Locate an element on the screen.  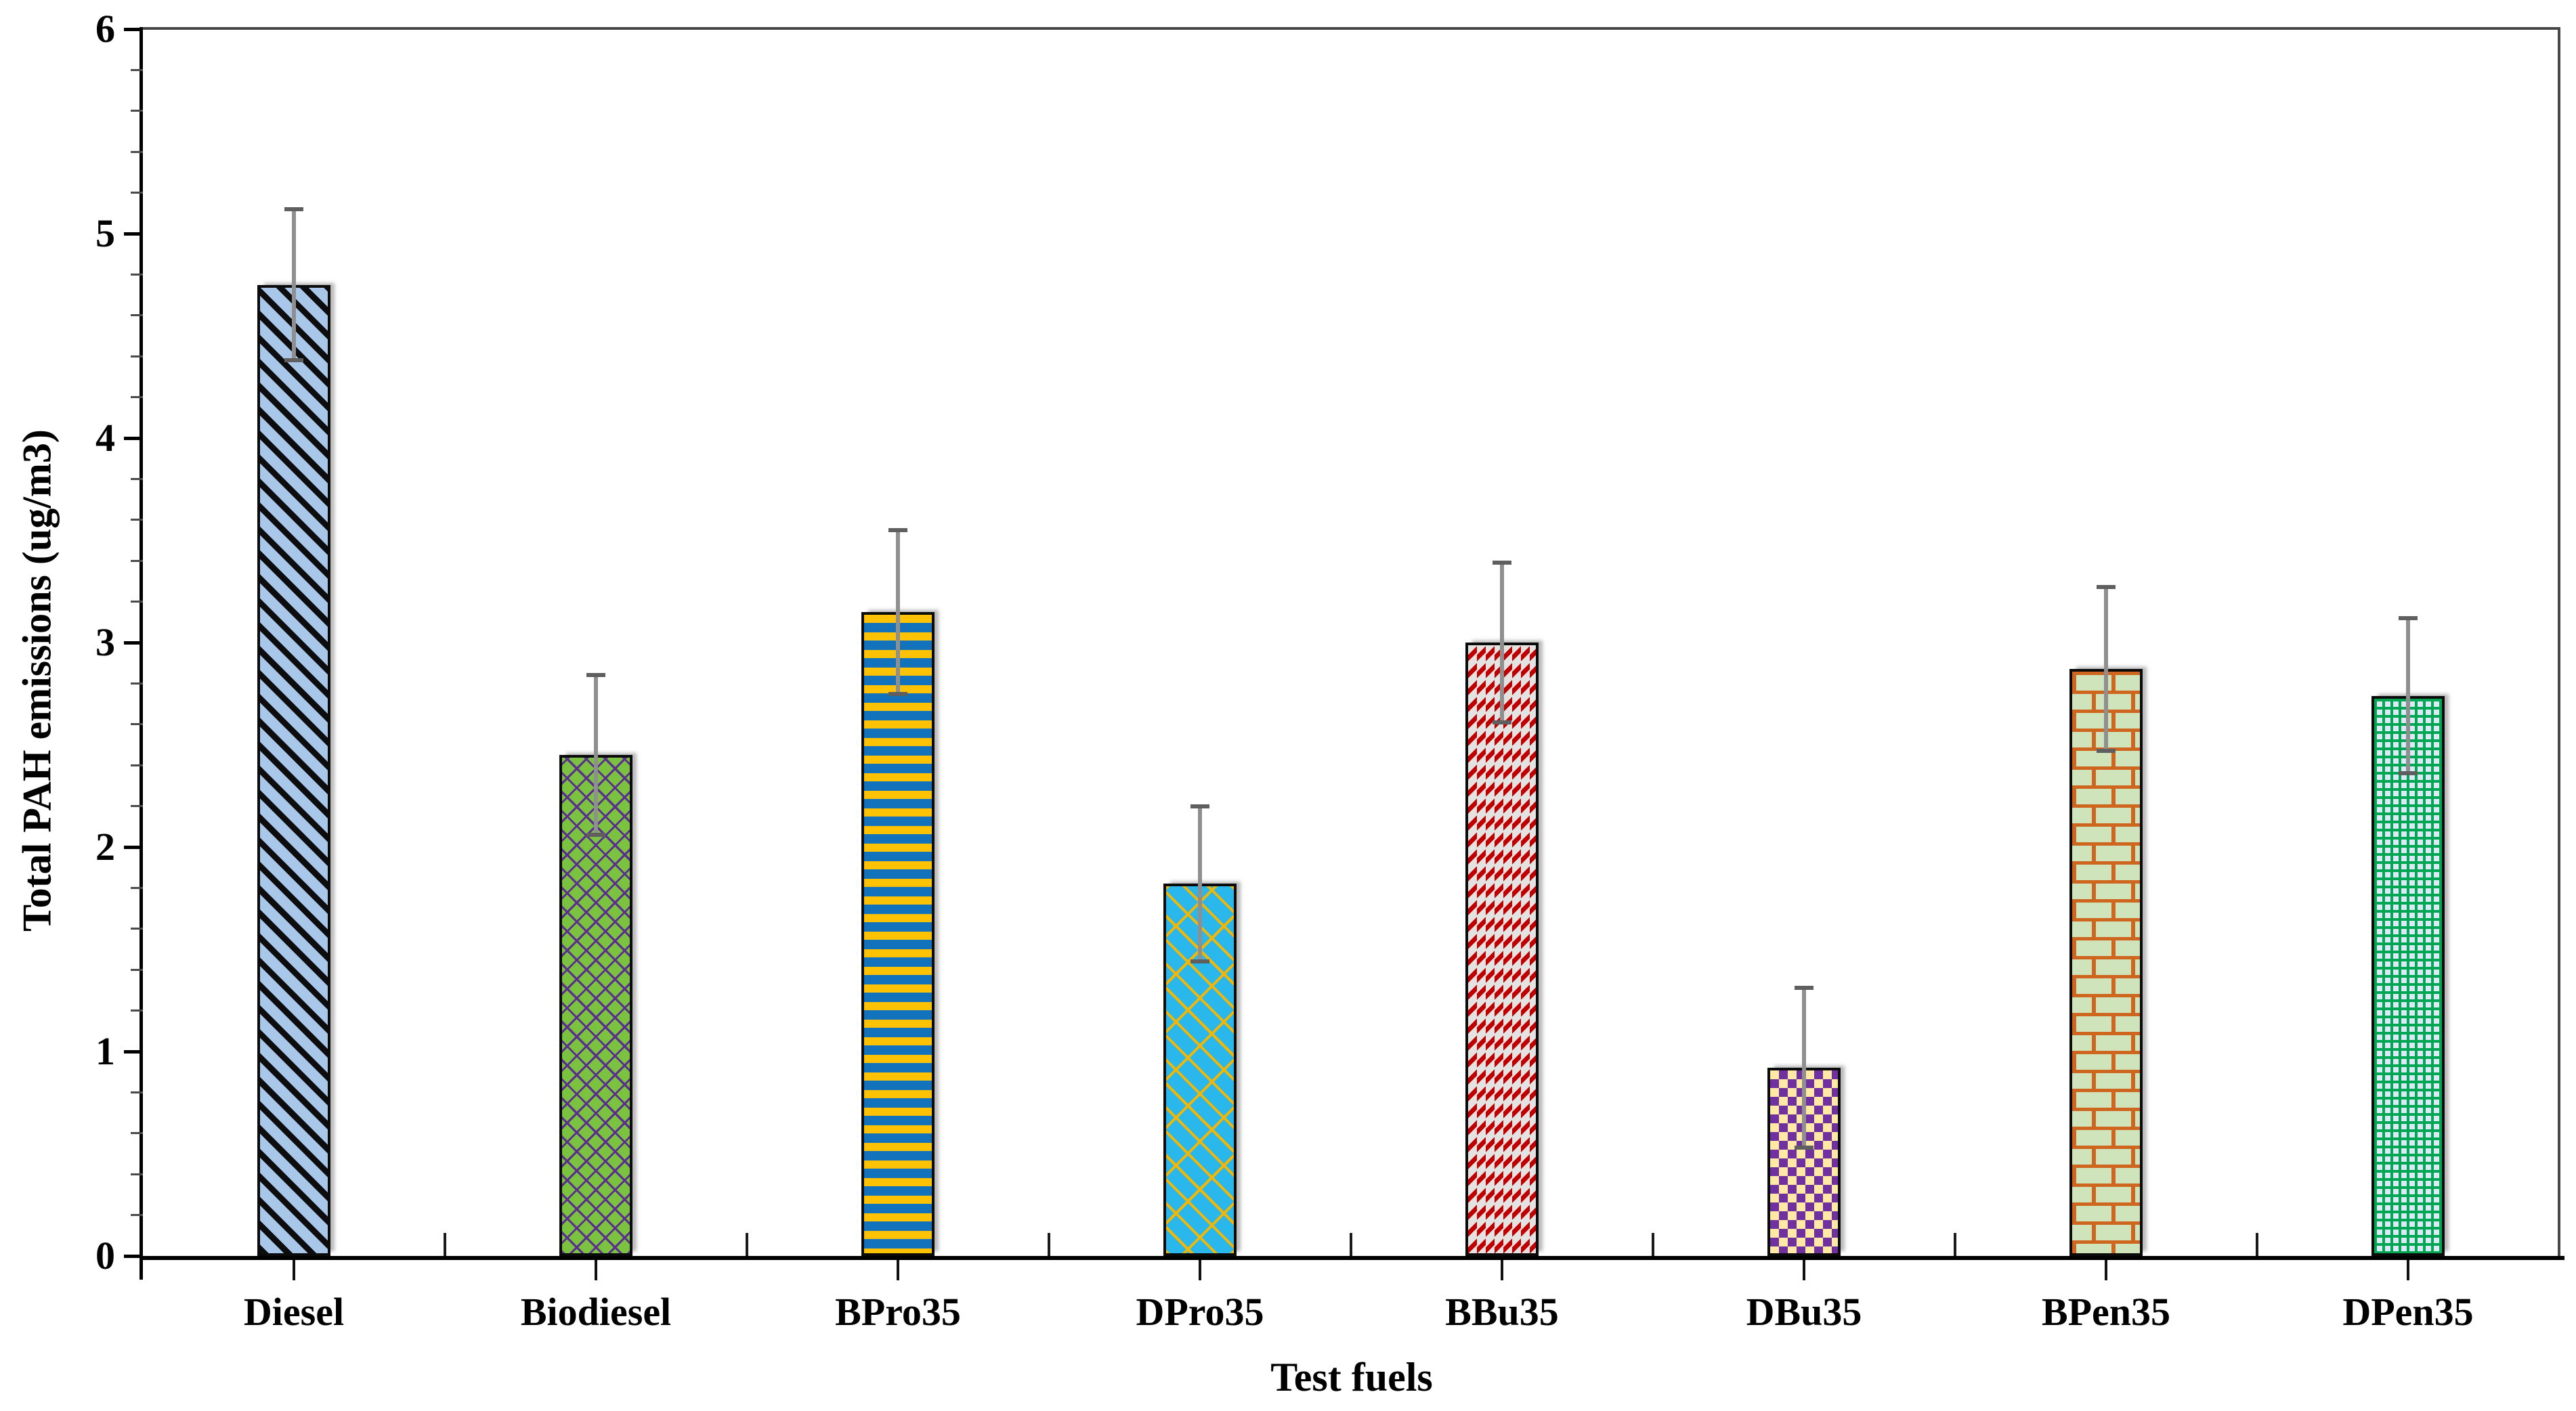
bar-biodiesel is located at coordinates (595, 1005).